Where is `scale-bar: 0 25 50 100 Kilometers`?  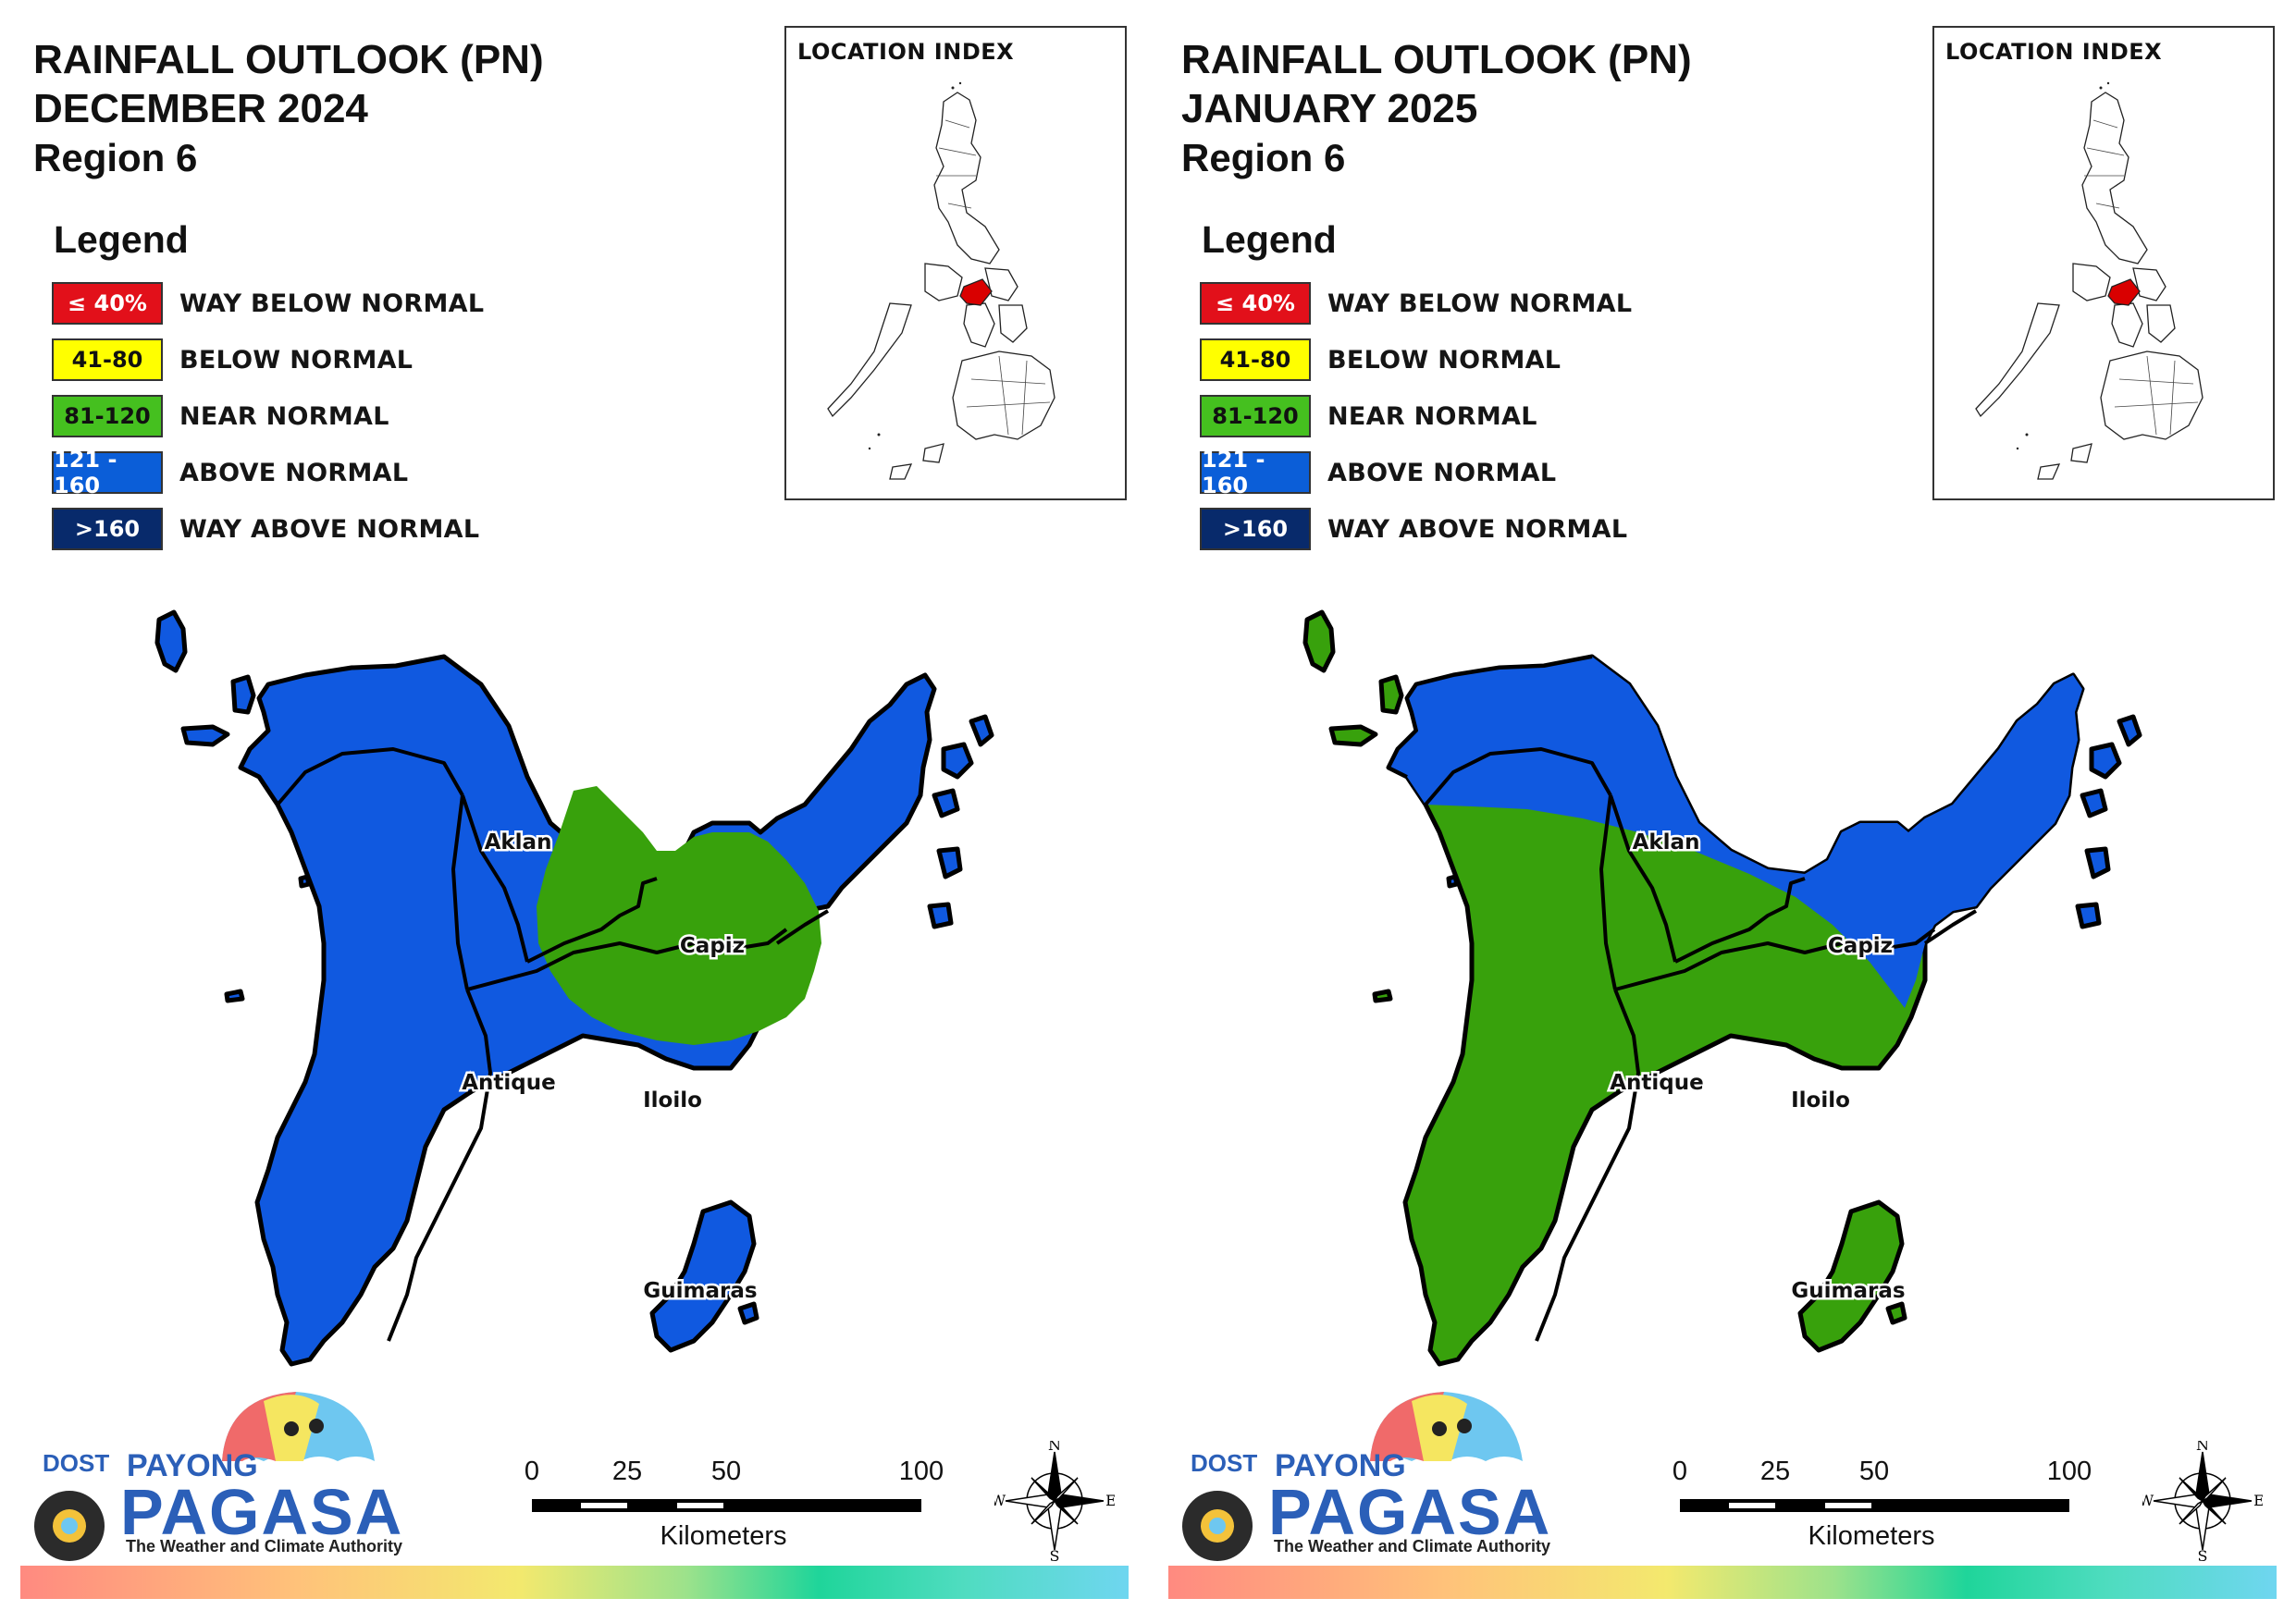 scale-bar: 0 25 50 100 Kilometers is located at coordinates (1879, 1507).